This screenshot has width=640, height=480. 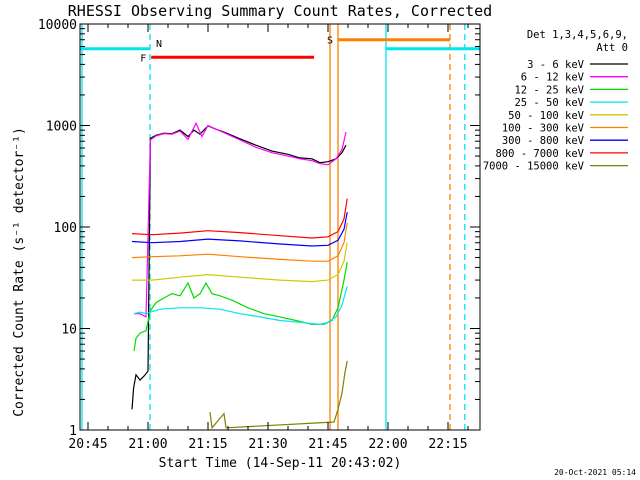 What do you see at coordinates (87, 444) in the screenshot?
I see `x-tick-label-0: 20:45` at bounding box center [87, 444].